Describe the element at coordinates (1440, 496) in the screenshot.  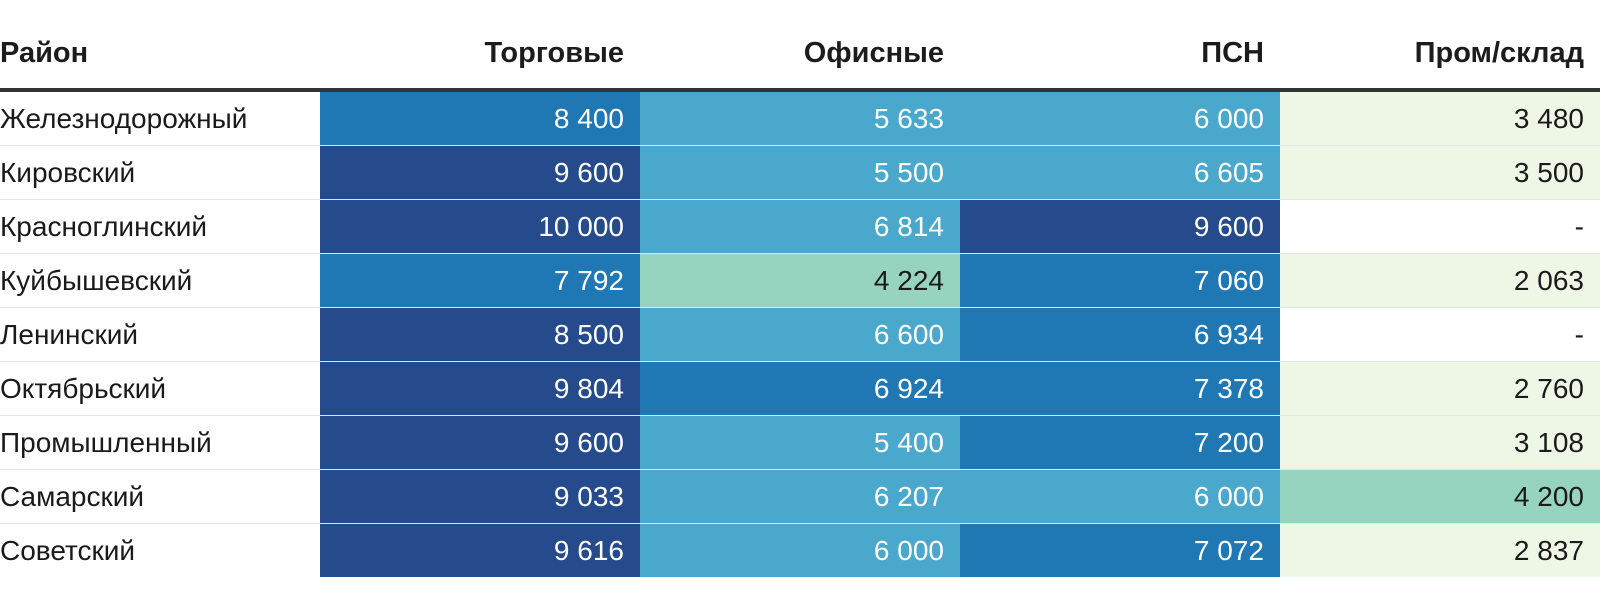
I see `value-cell: 4 200` at that location.